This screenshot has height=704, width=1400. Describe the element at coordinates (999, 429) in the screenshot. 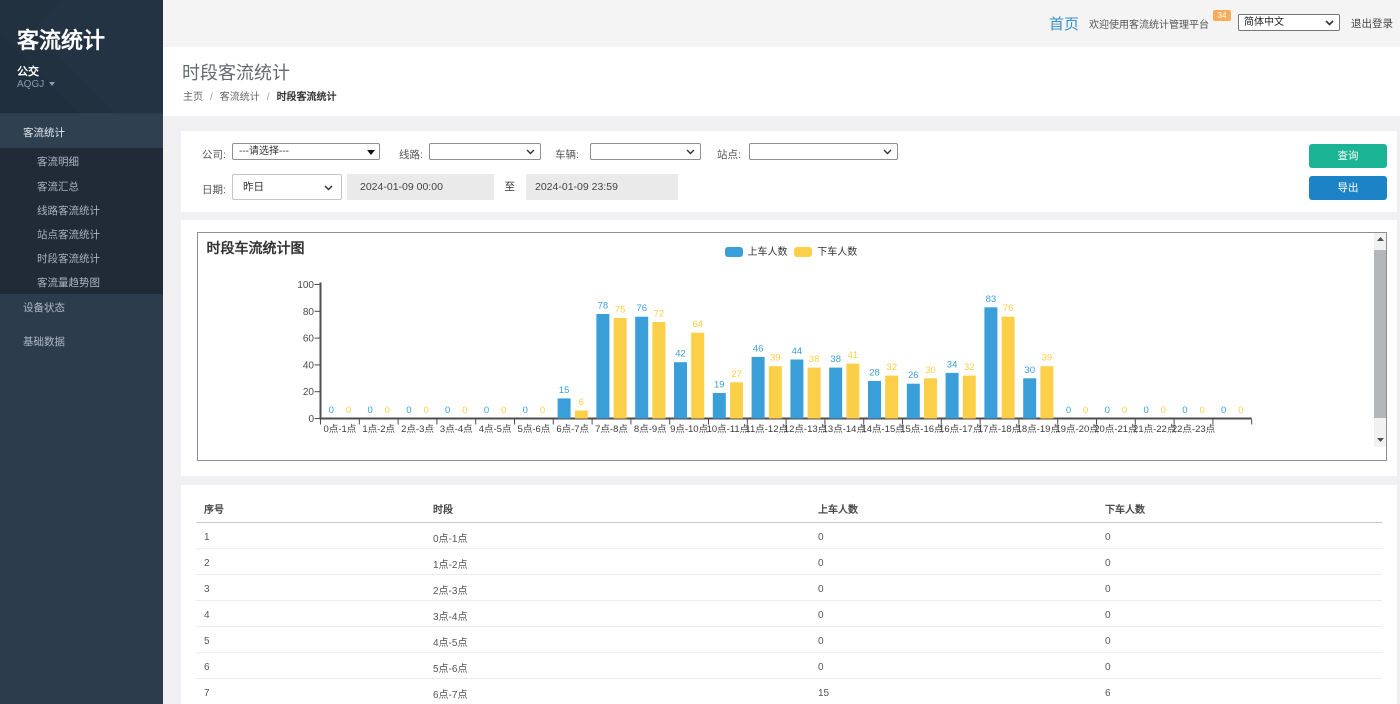

I see `svg-text: 17点-18点` at that location.